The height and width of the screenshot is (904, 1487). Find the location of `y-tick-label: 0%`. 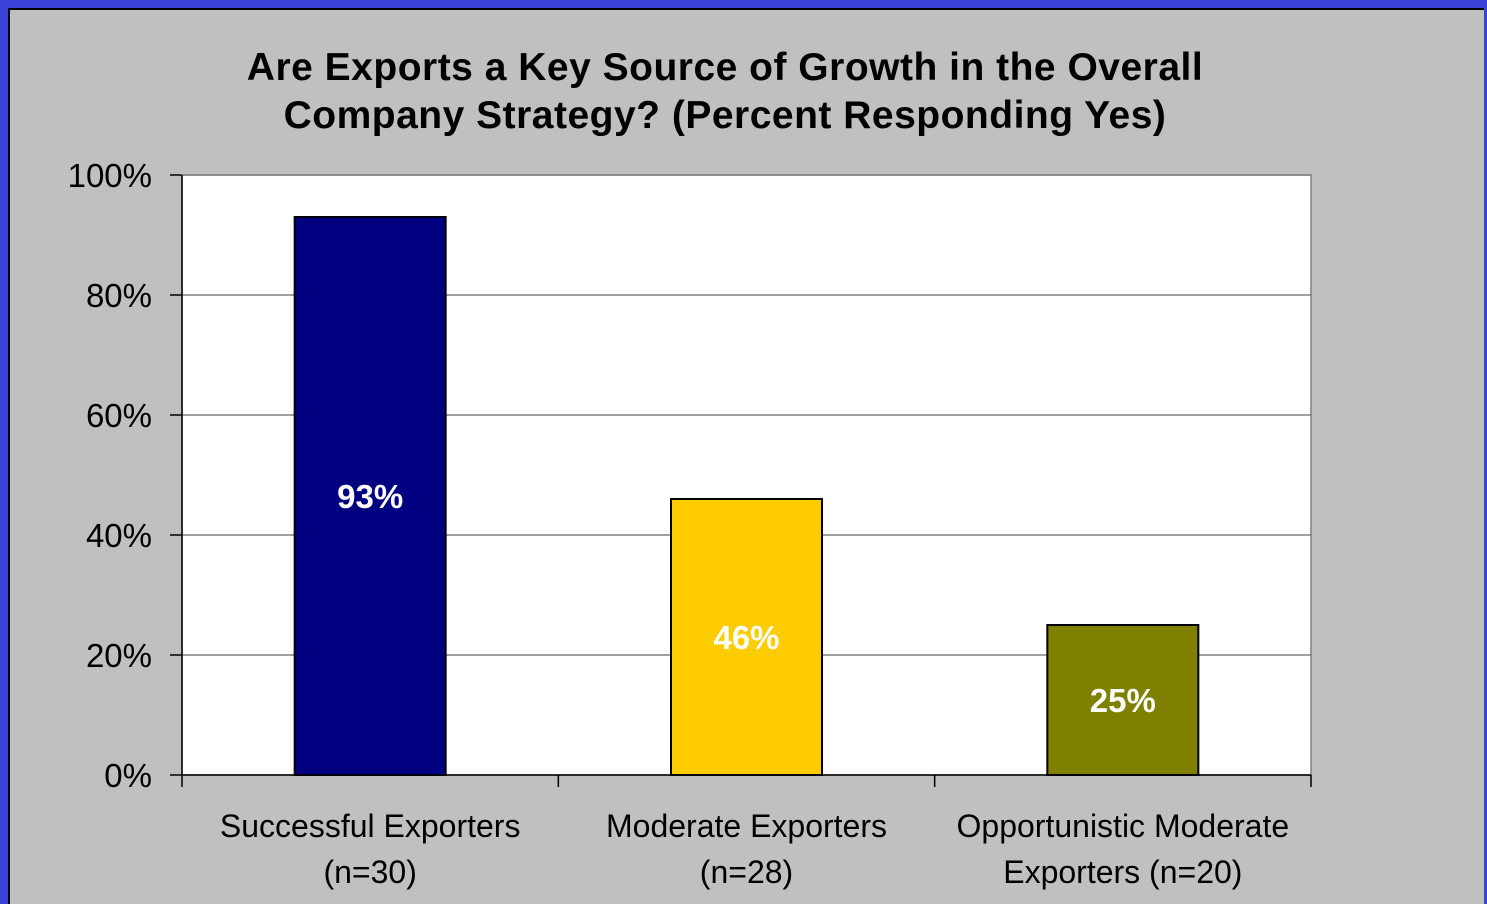

y-tick-label: 0% is located at coordinates (128, 775).